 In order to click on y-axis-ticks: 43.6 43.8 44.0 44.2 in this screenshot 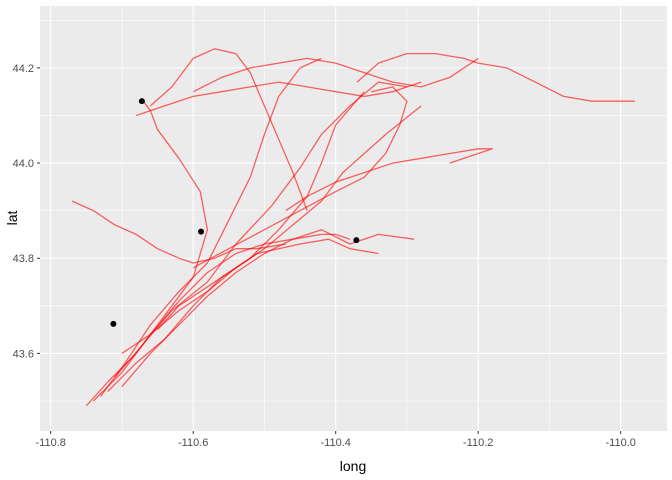, I will do `click(26, 211)`.